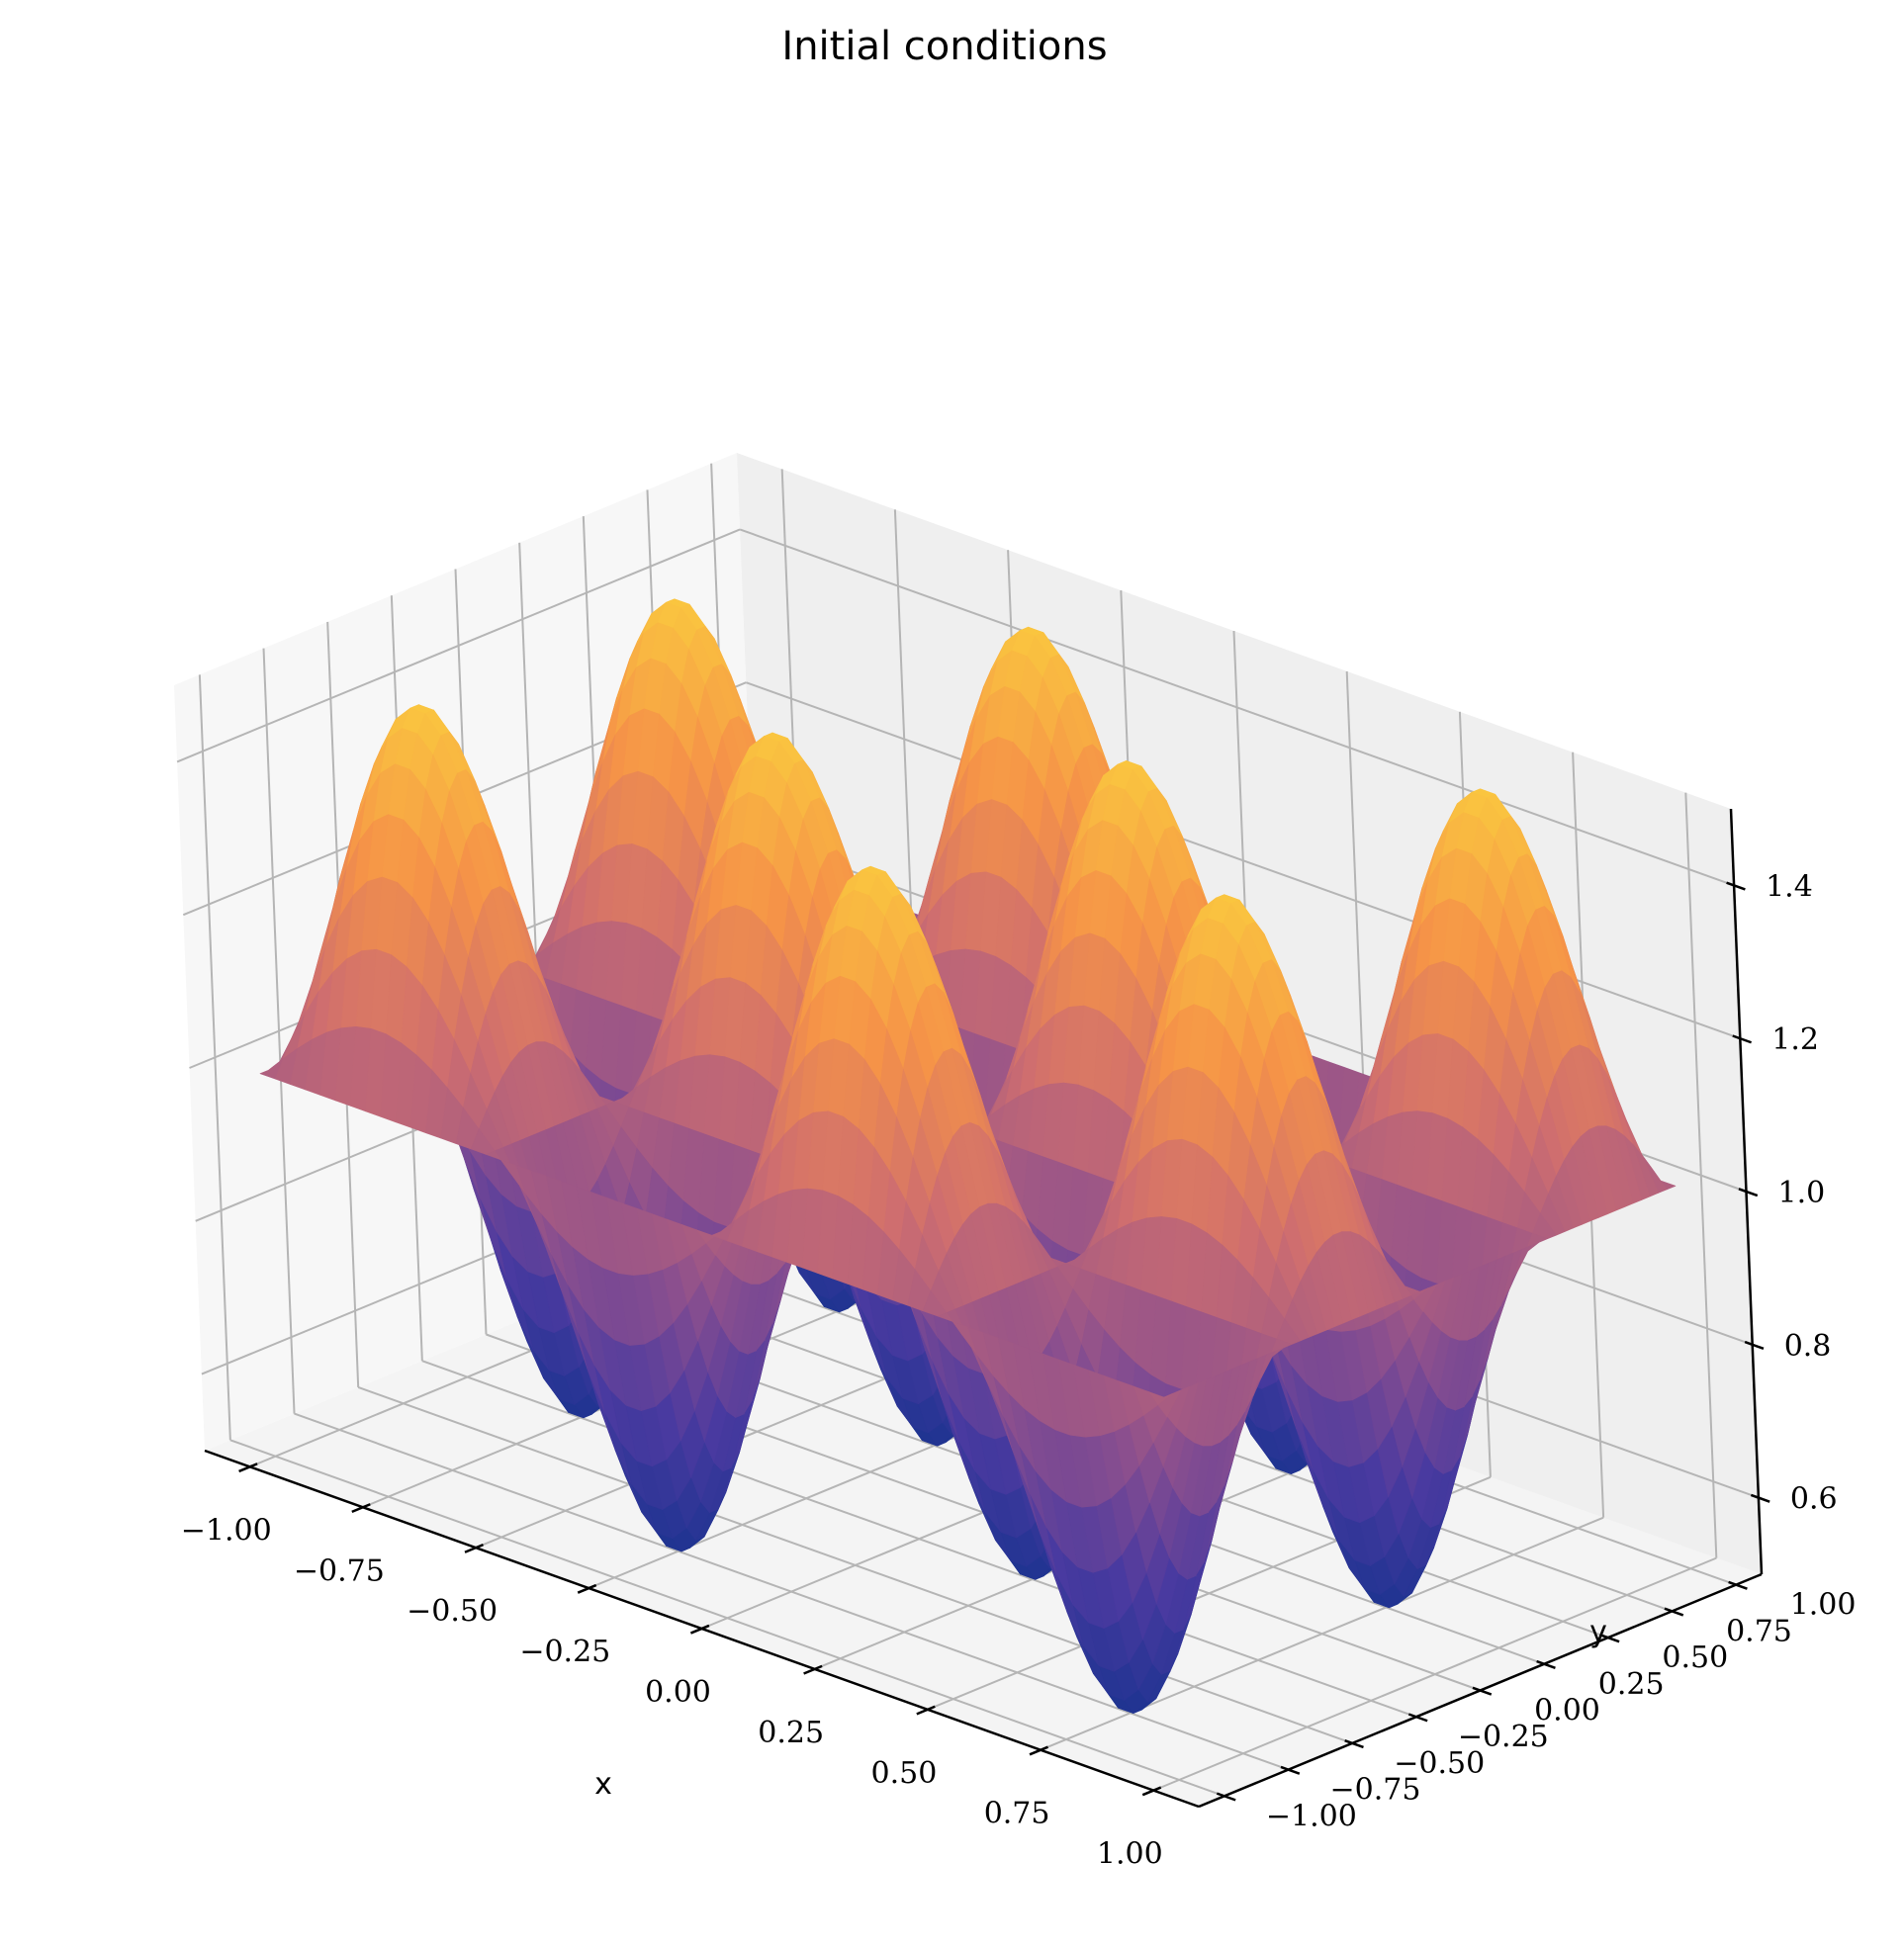  Describe the element at coordinates (1503, 1737) in the screenshot. I see `y-tick-label: −0.25` at that location.